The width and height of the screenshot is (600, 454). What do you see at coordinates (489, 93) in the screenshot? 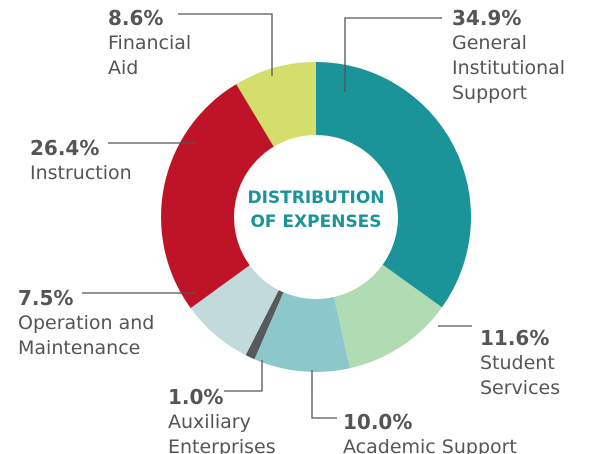
I see `category-label-line: Support` at bounding box center [489, 93].